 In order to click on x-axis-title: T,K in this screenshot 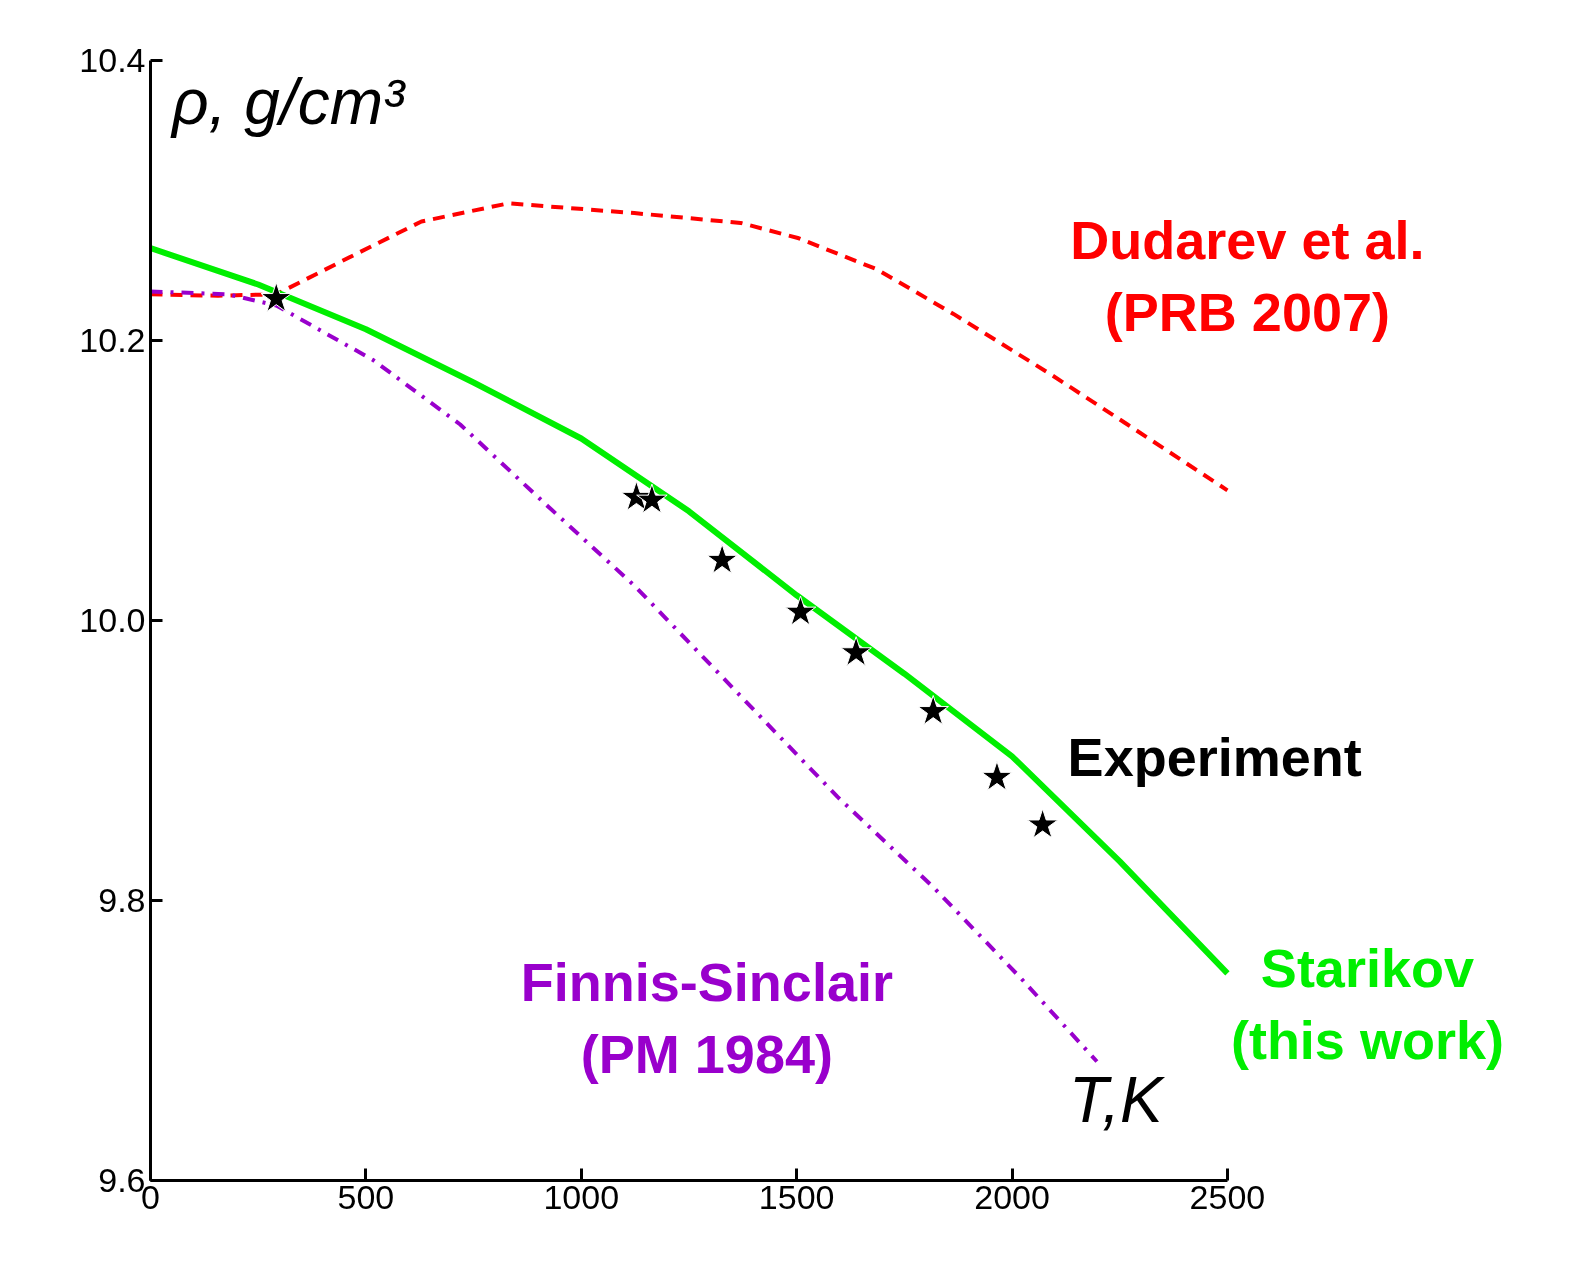, I will do `click(1118, 1099)`.